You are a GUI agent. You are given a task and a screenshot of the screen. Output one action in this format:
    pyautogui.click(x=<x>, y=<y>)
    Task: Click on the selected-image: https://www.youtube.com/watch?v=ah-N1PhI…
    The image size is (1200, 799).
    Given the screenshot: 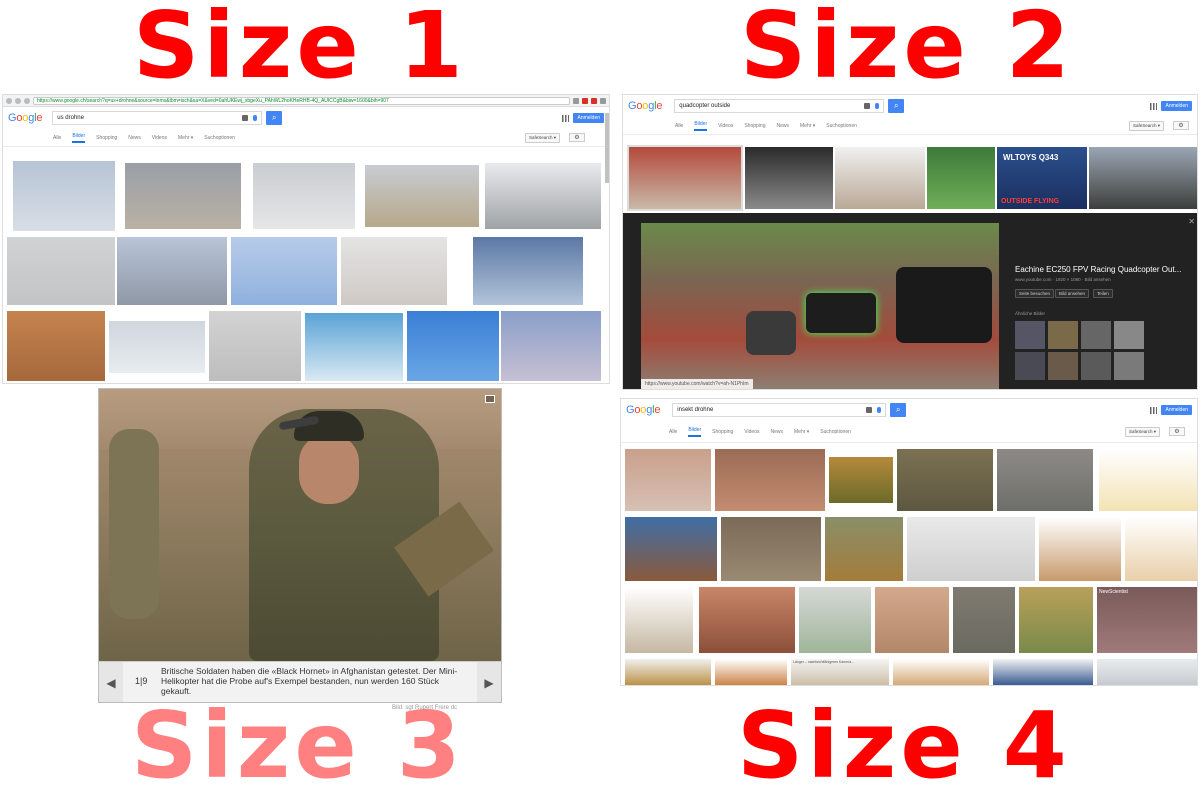 What is the action you would take?
    pyautogui.click(x=820, y=306)
    